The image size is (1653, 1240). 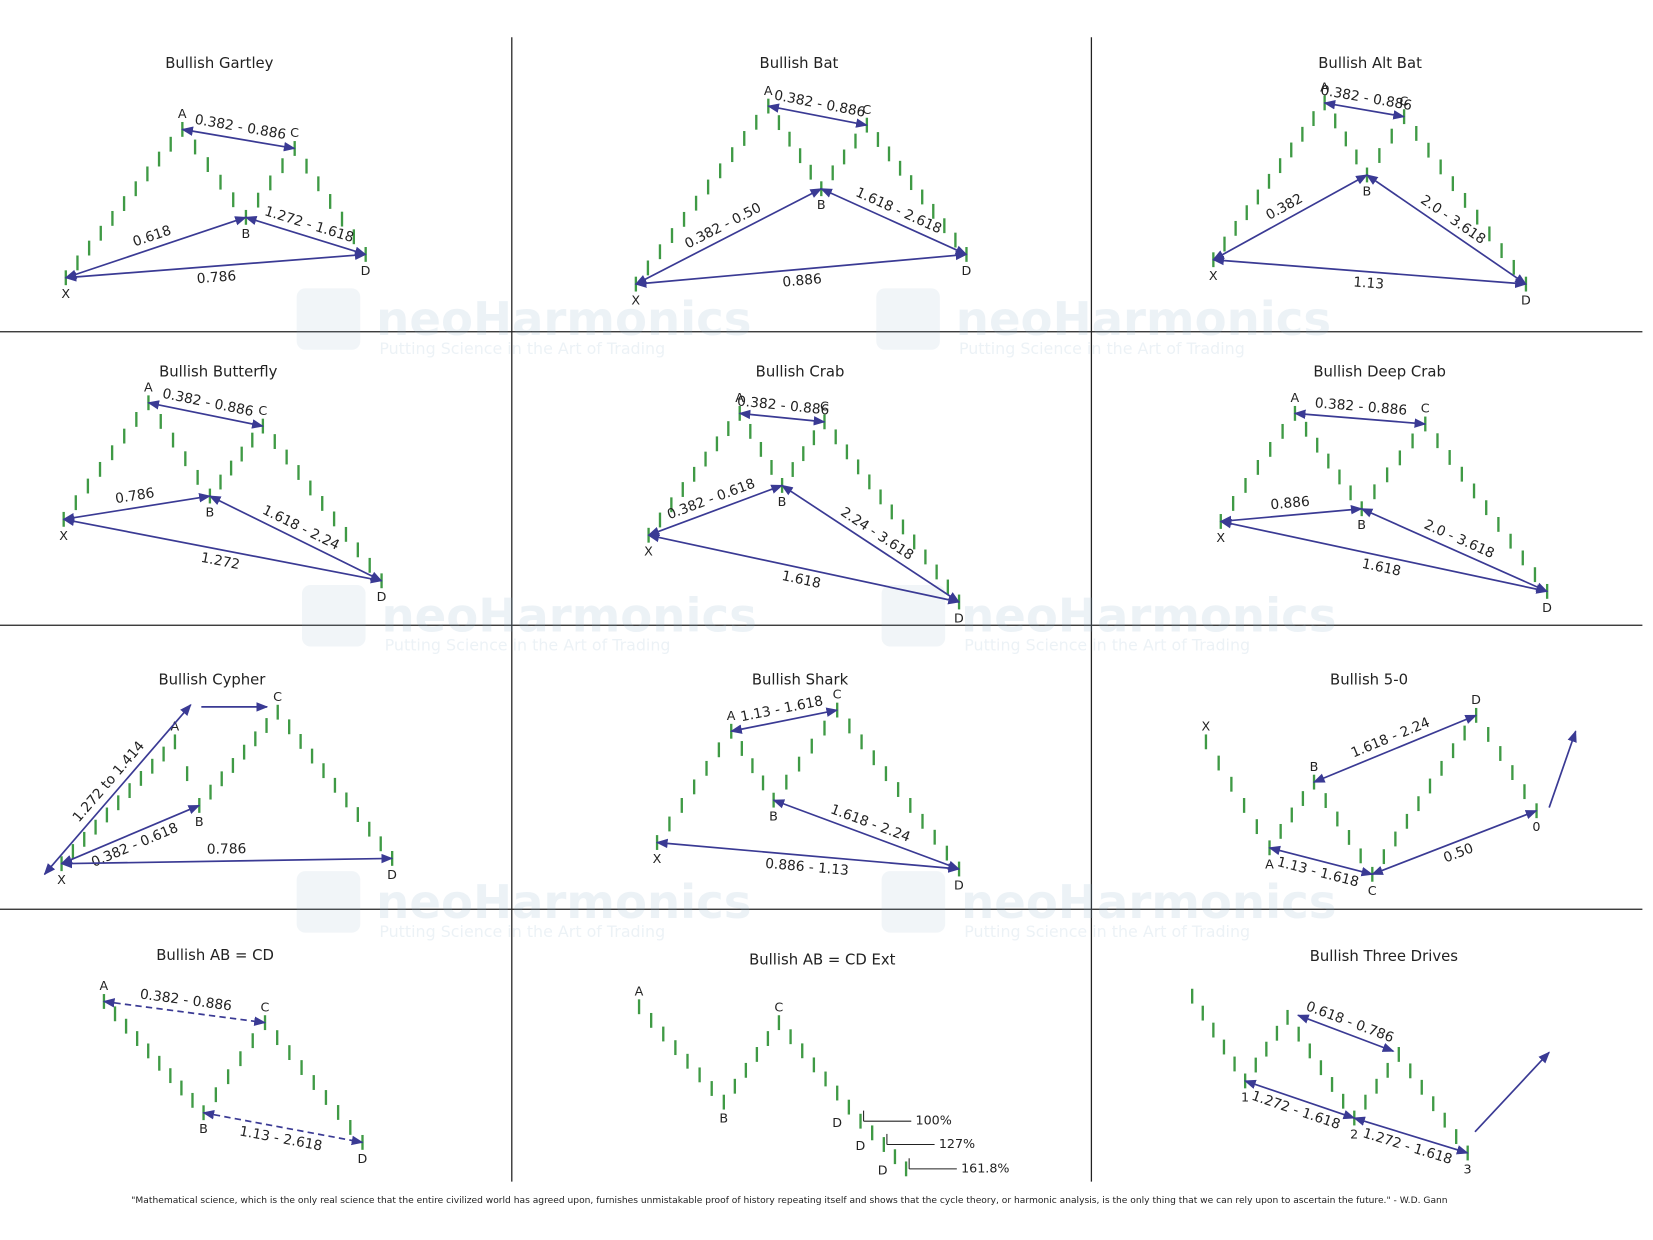 I want to click on projection-arrow, so click(x=1562, y=769).